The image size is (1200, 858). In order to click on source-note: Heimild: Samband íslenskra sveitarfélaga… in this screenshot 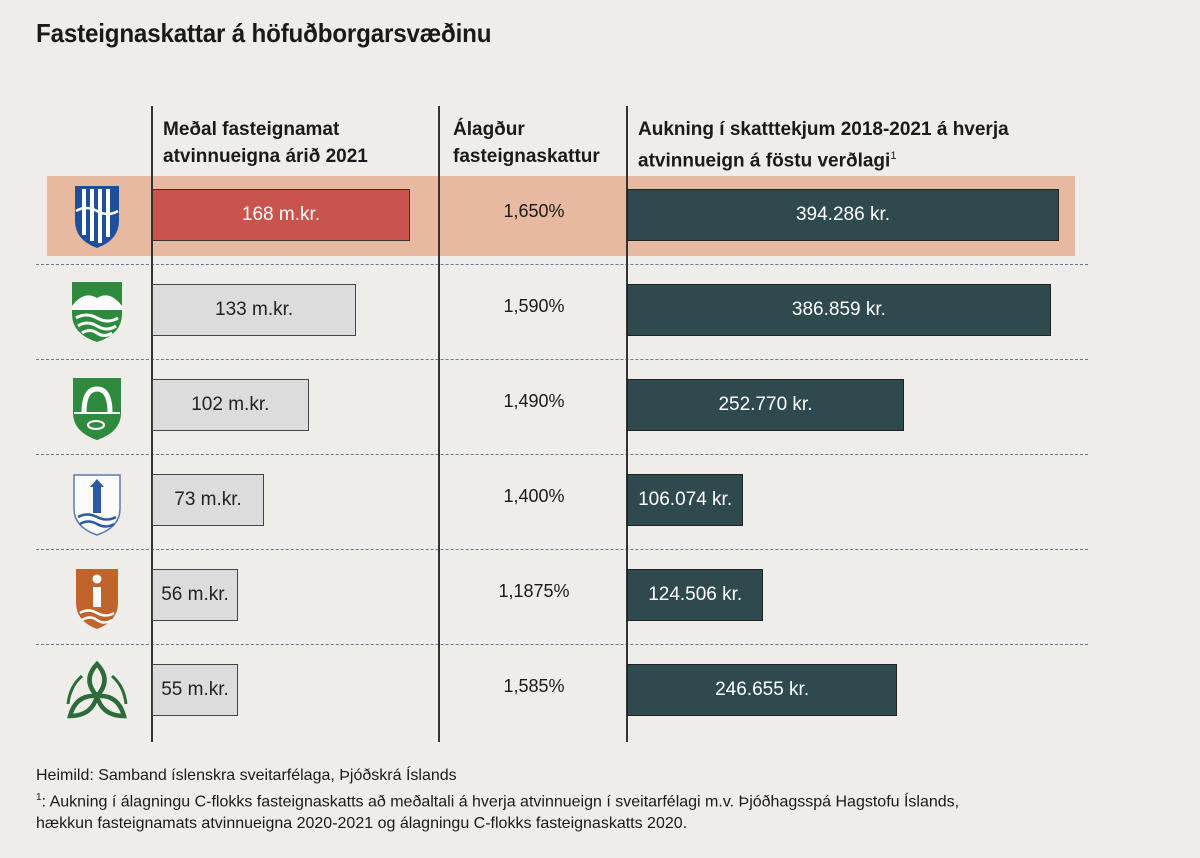, I will do `click(246, 775)`.